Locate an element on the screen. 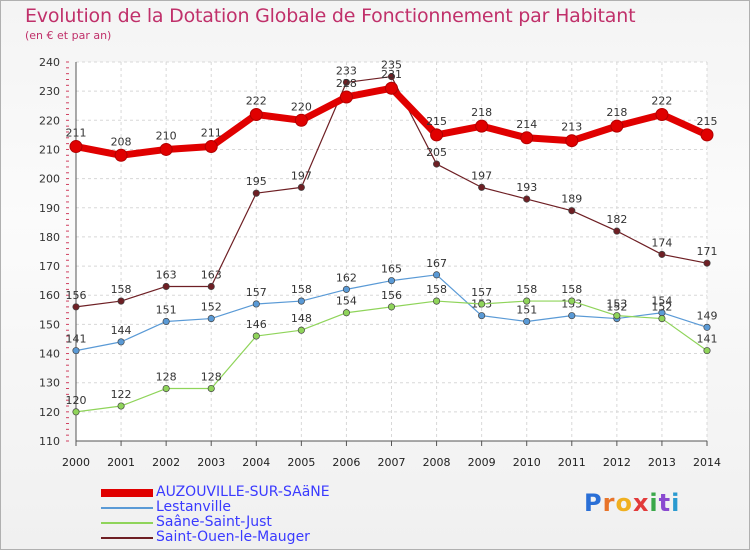 Image resolution: width=750 pixels, height=550 pixels. x-tick-label: 2007 is located at coordinates (392, 462).